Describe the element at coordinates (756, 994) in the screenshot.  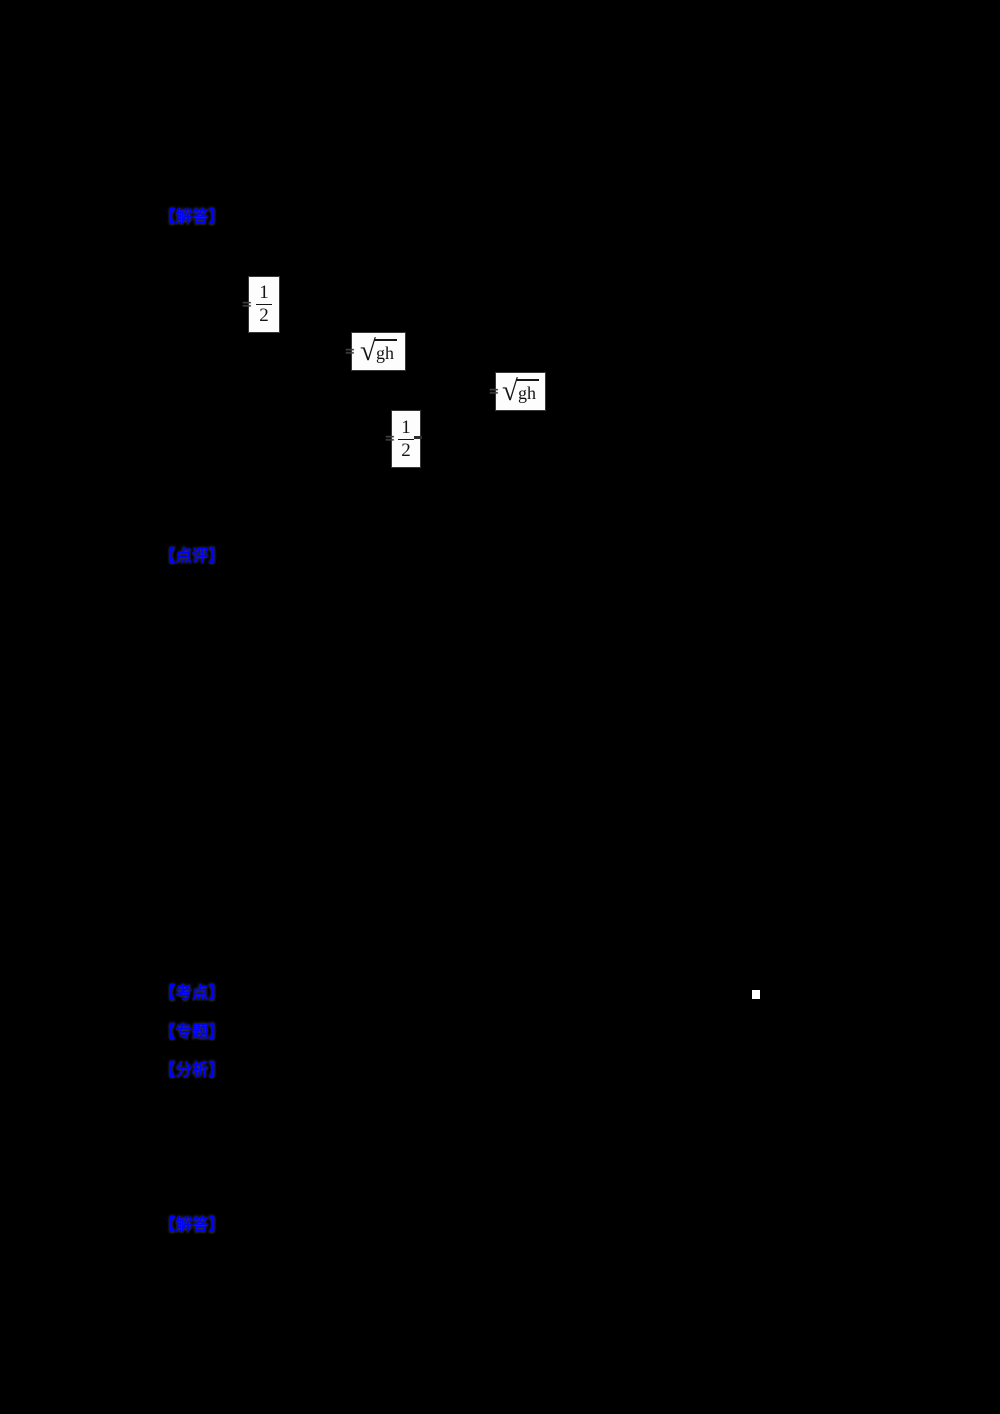
I see `small-white-square-artifact` at that location.